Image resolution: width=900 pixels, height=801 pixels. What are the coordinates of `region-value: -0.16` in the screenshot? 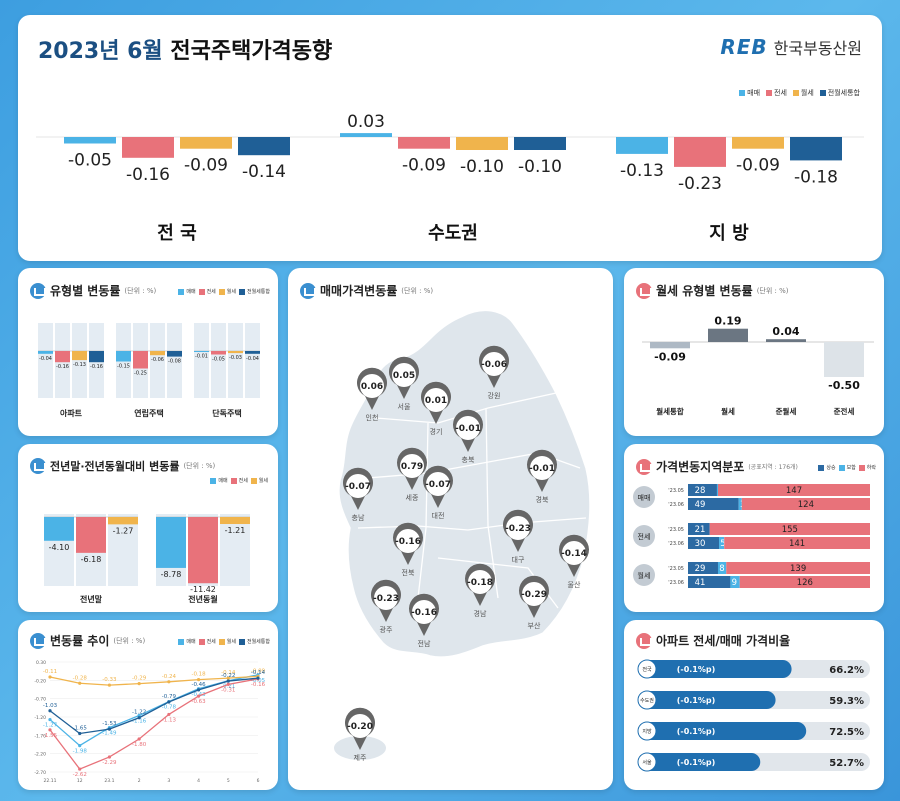 It's located at (408, 542).